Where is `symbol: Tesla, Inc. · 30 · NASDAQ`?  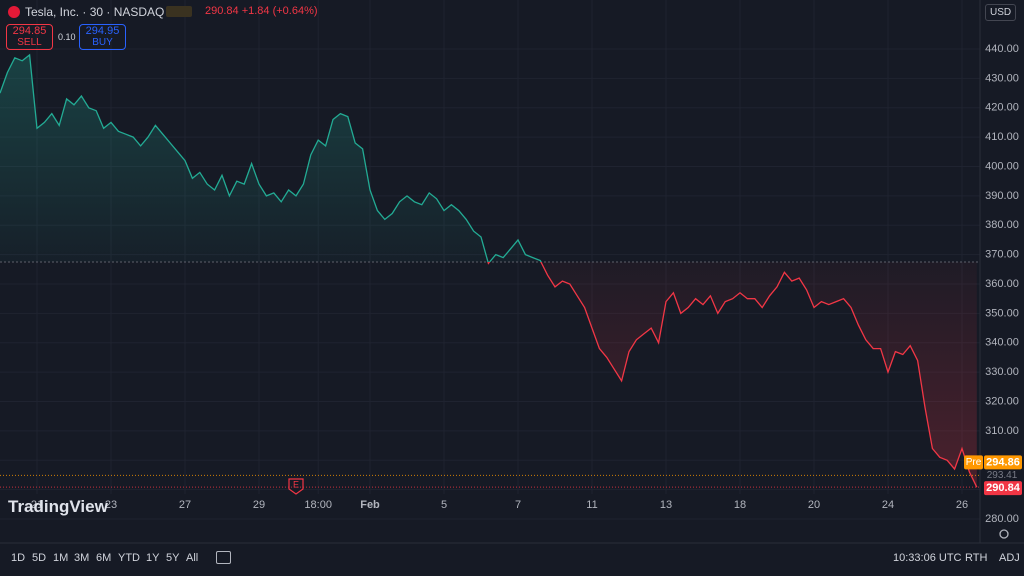
symbol: Tesla, Inc. · 30 · NASDAQ is located at coordinates (95, 12).